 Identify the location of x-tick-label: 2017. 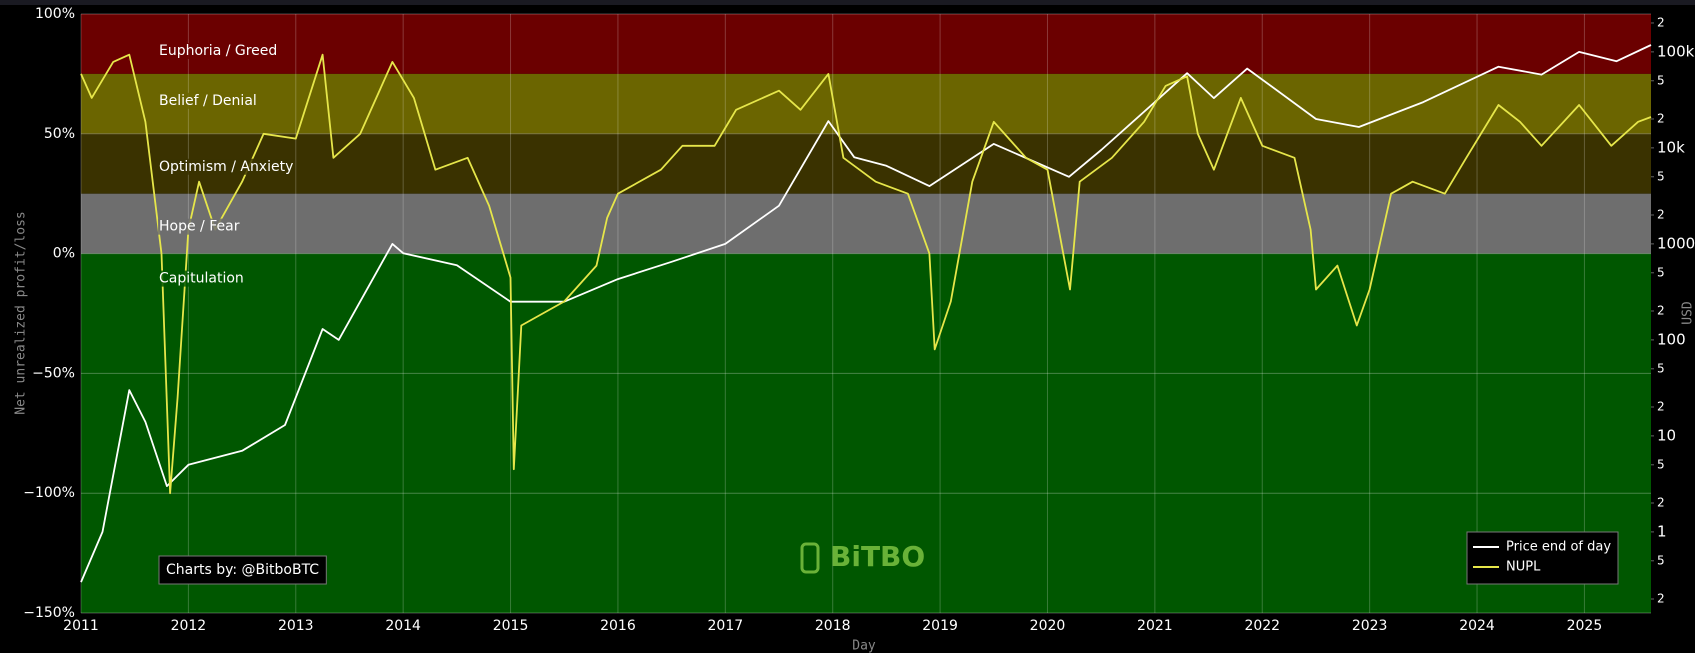
(726, 626).